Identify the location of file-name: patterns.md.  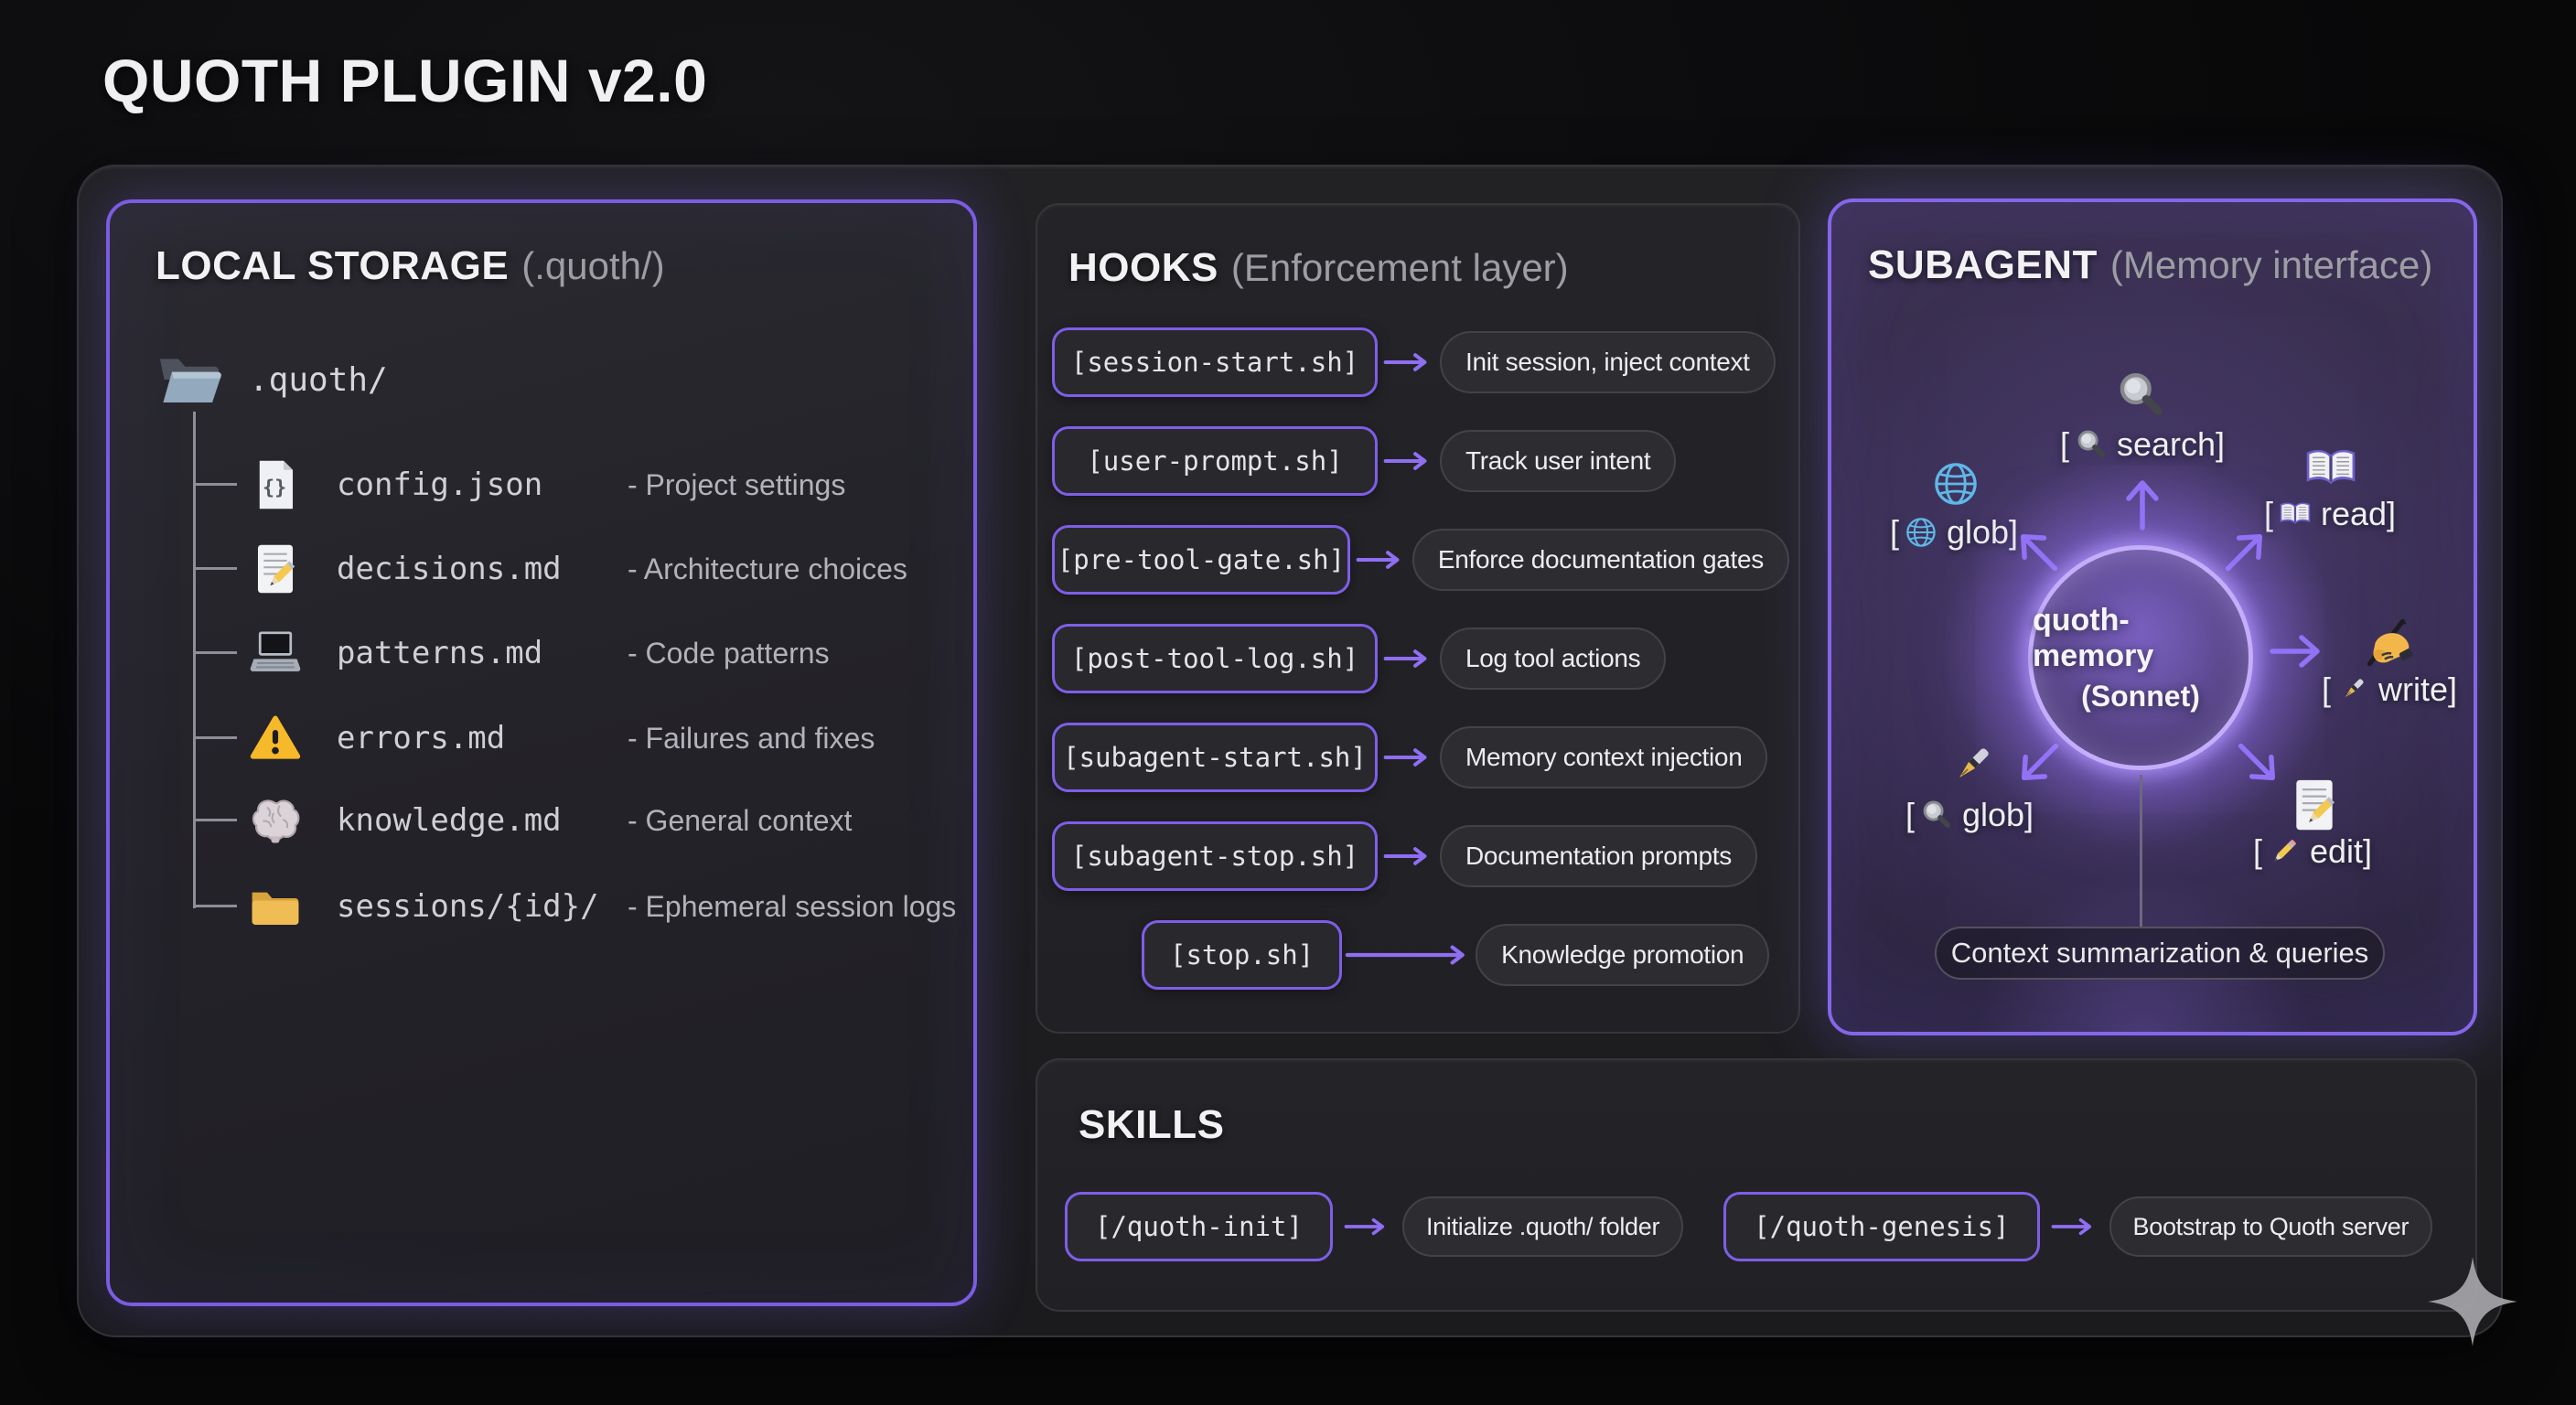
(440, 653).